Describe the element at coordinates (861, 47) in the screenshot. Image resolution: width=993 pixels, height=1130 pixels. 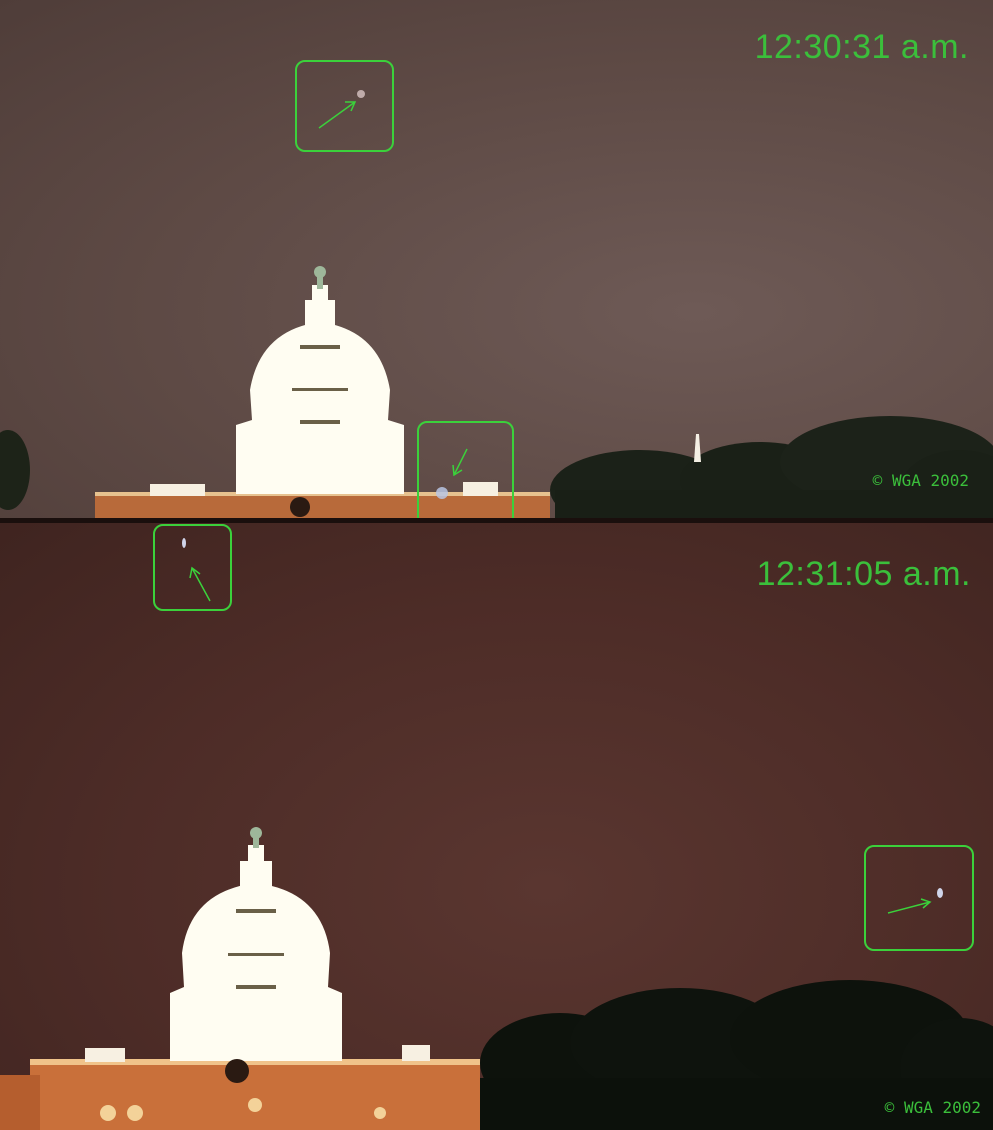
I see `timestamp: 12:30:31 a.m.` at that location.